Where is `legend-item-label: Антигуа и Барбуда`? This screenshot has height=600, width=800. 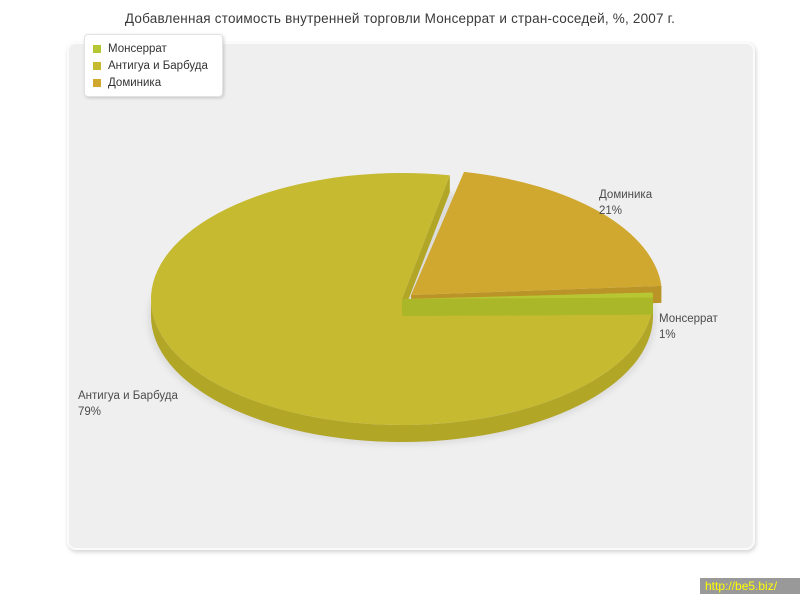 legend-item-label: Антигуа и Барбуда is located at coordinates (158, 65).